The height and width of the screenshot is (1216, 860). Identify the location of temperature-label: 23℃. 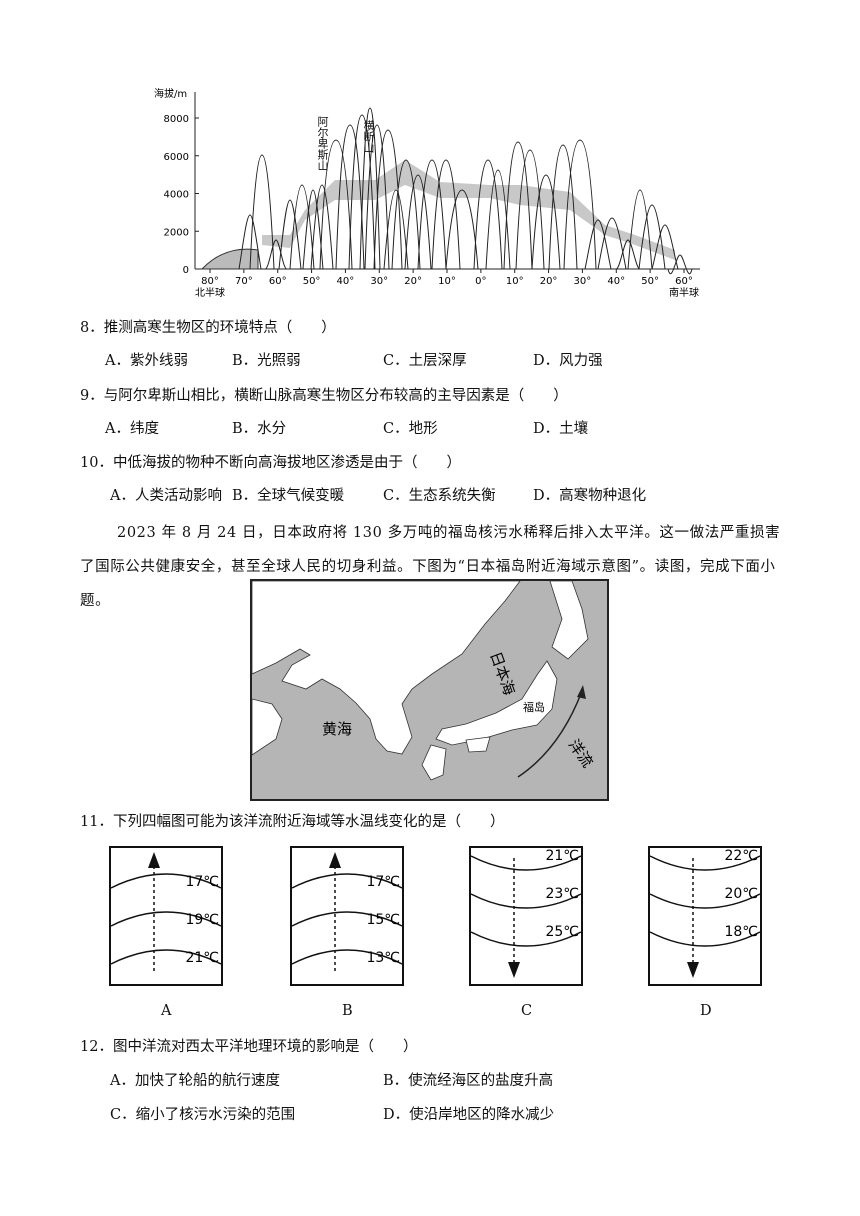
(562, 894).